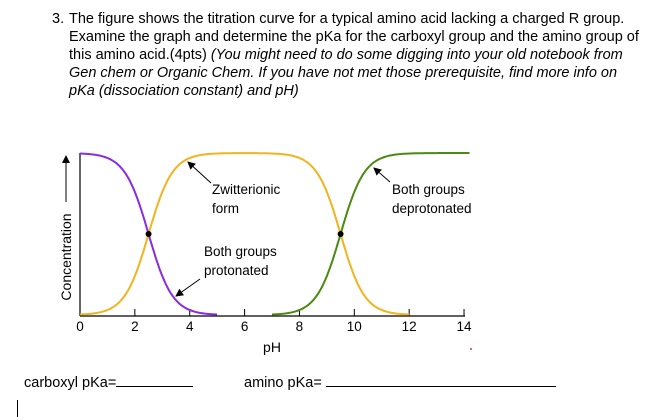 The width and height of the screenshot is (654, 420). Describe the element at coordinates (428, 189) in the screenshot. I see `label-deprotonated-1: Both groups` at that location.